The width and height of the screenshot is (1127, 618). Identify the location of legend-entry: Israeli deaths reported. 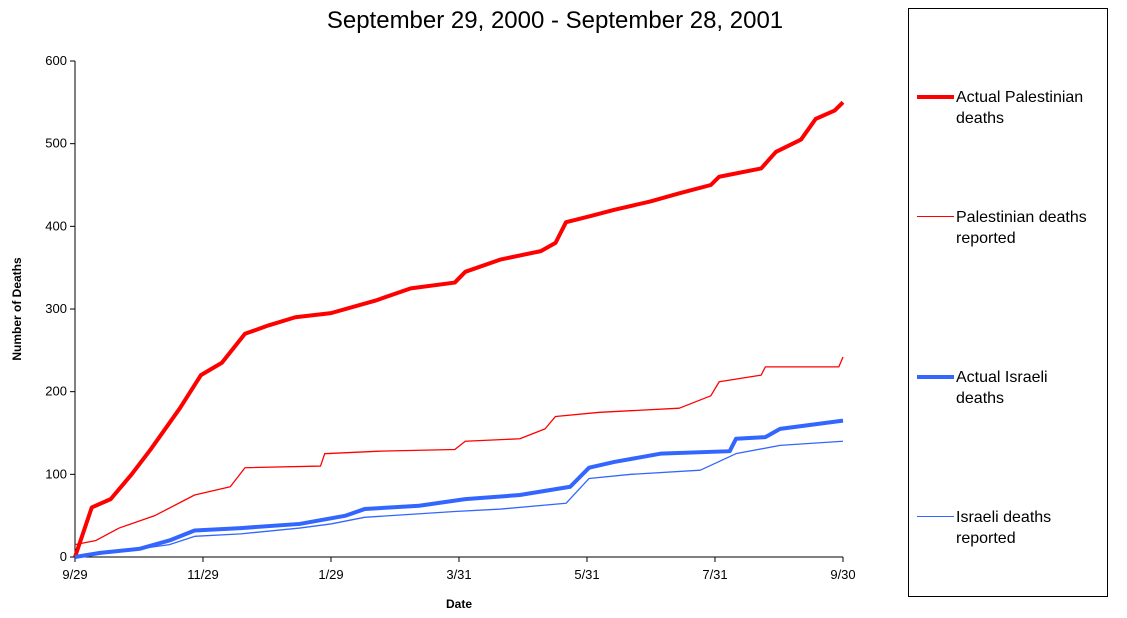
(1018, 529).